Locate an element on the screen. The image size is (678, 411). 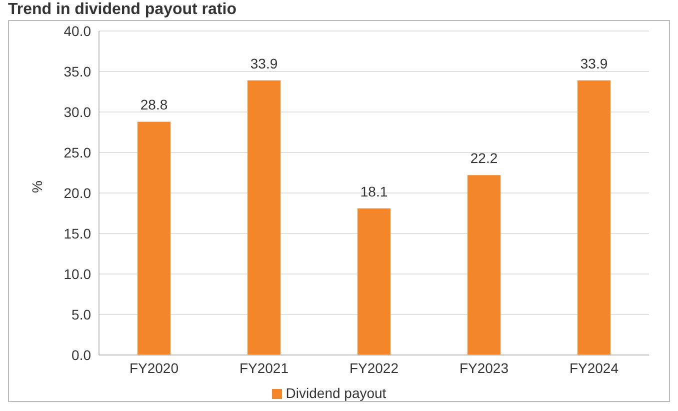
data-label: 18.1 is located at coordinates (374, 191).